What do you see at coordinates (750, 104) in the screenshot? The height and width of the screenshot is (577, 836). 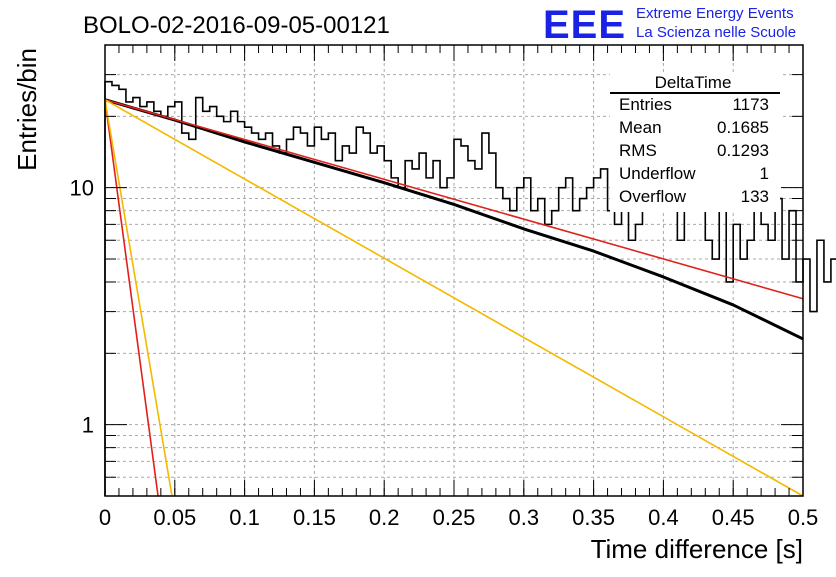 I see `stats-value-entries: 1173` at bounding box center [750, 104].